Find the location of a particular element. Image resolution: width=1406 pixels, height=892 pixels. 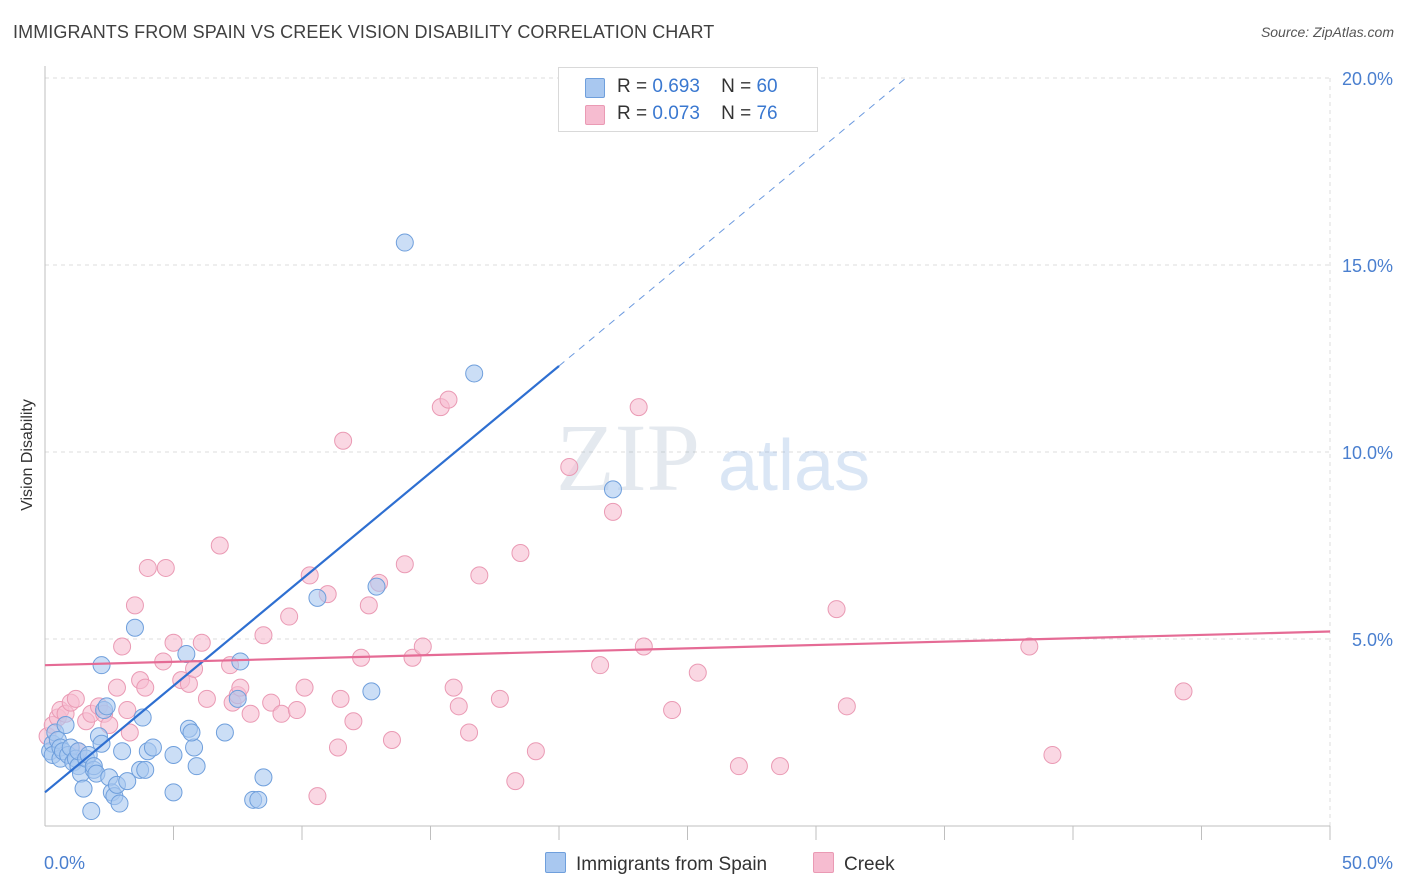

bottom-legend-creek: Creek is located at coordinates (854, 864).